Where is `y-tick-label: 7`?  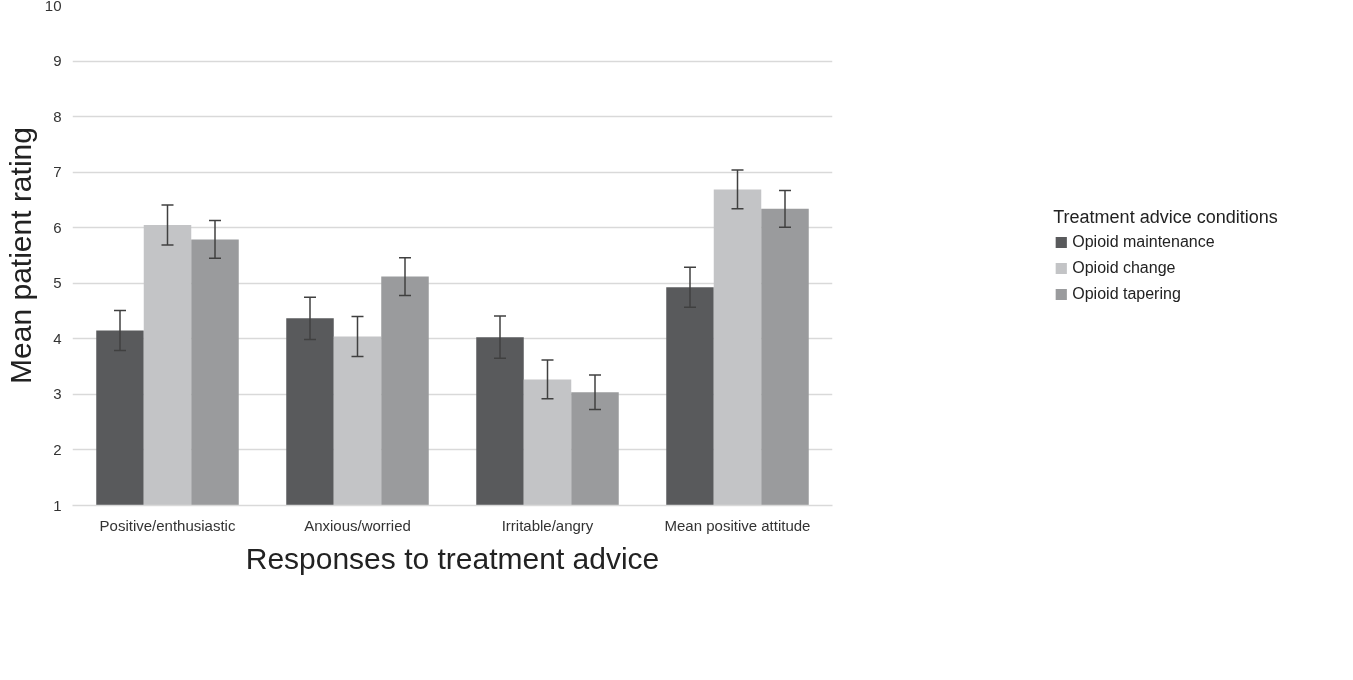
y-tick-label: 7 is located at coordinates (57, 172).